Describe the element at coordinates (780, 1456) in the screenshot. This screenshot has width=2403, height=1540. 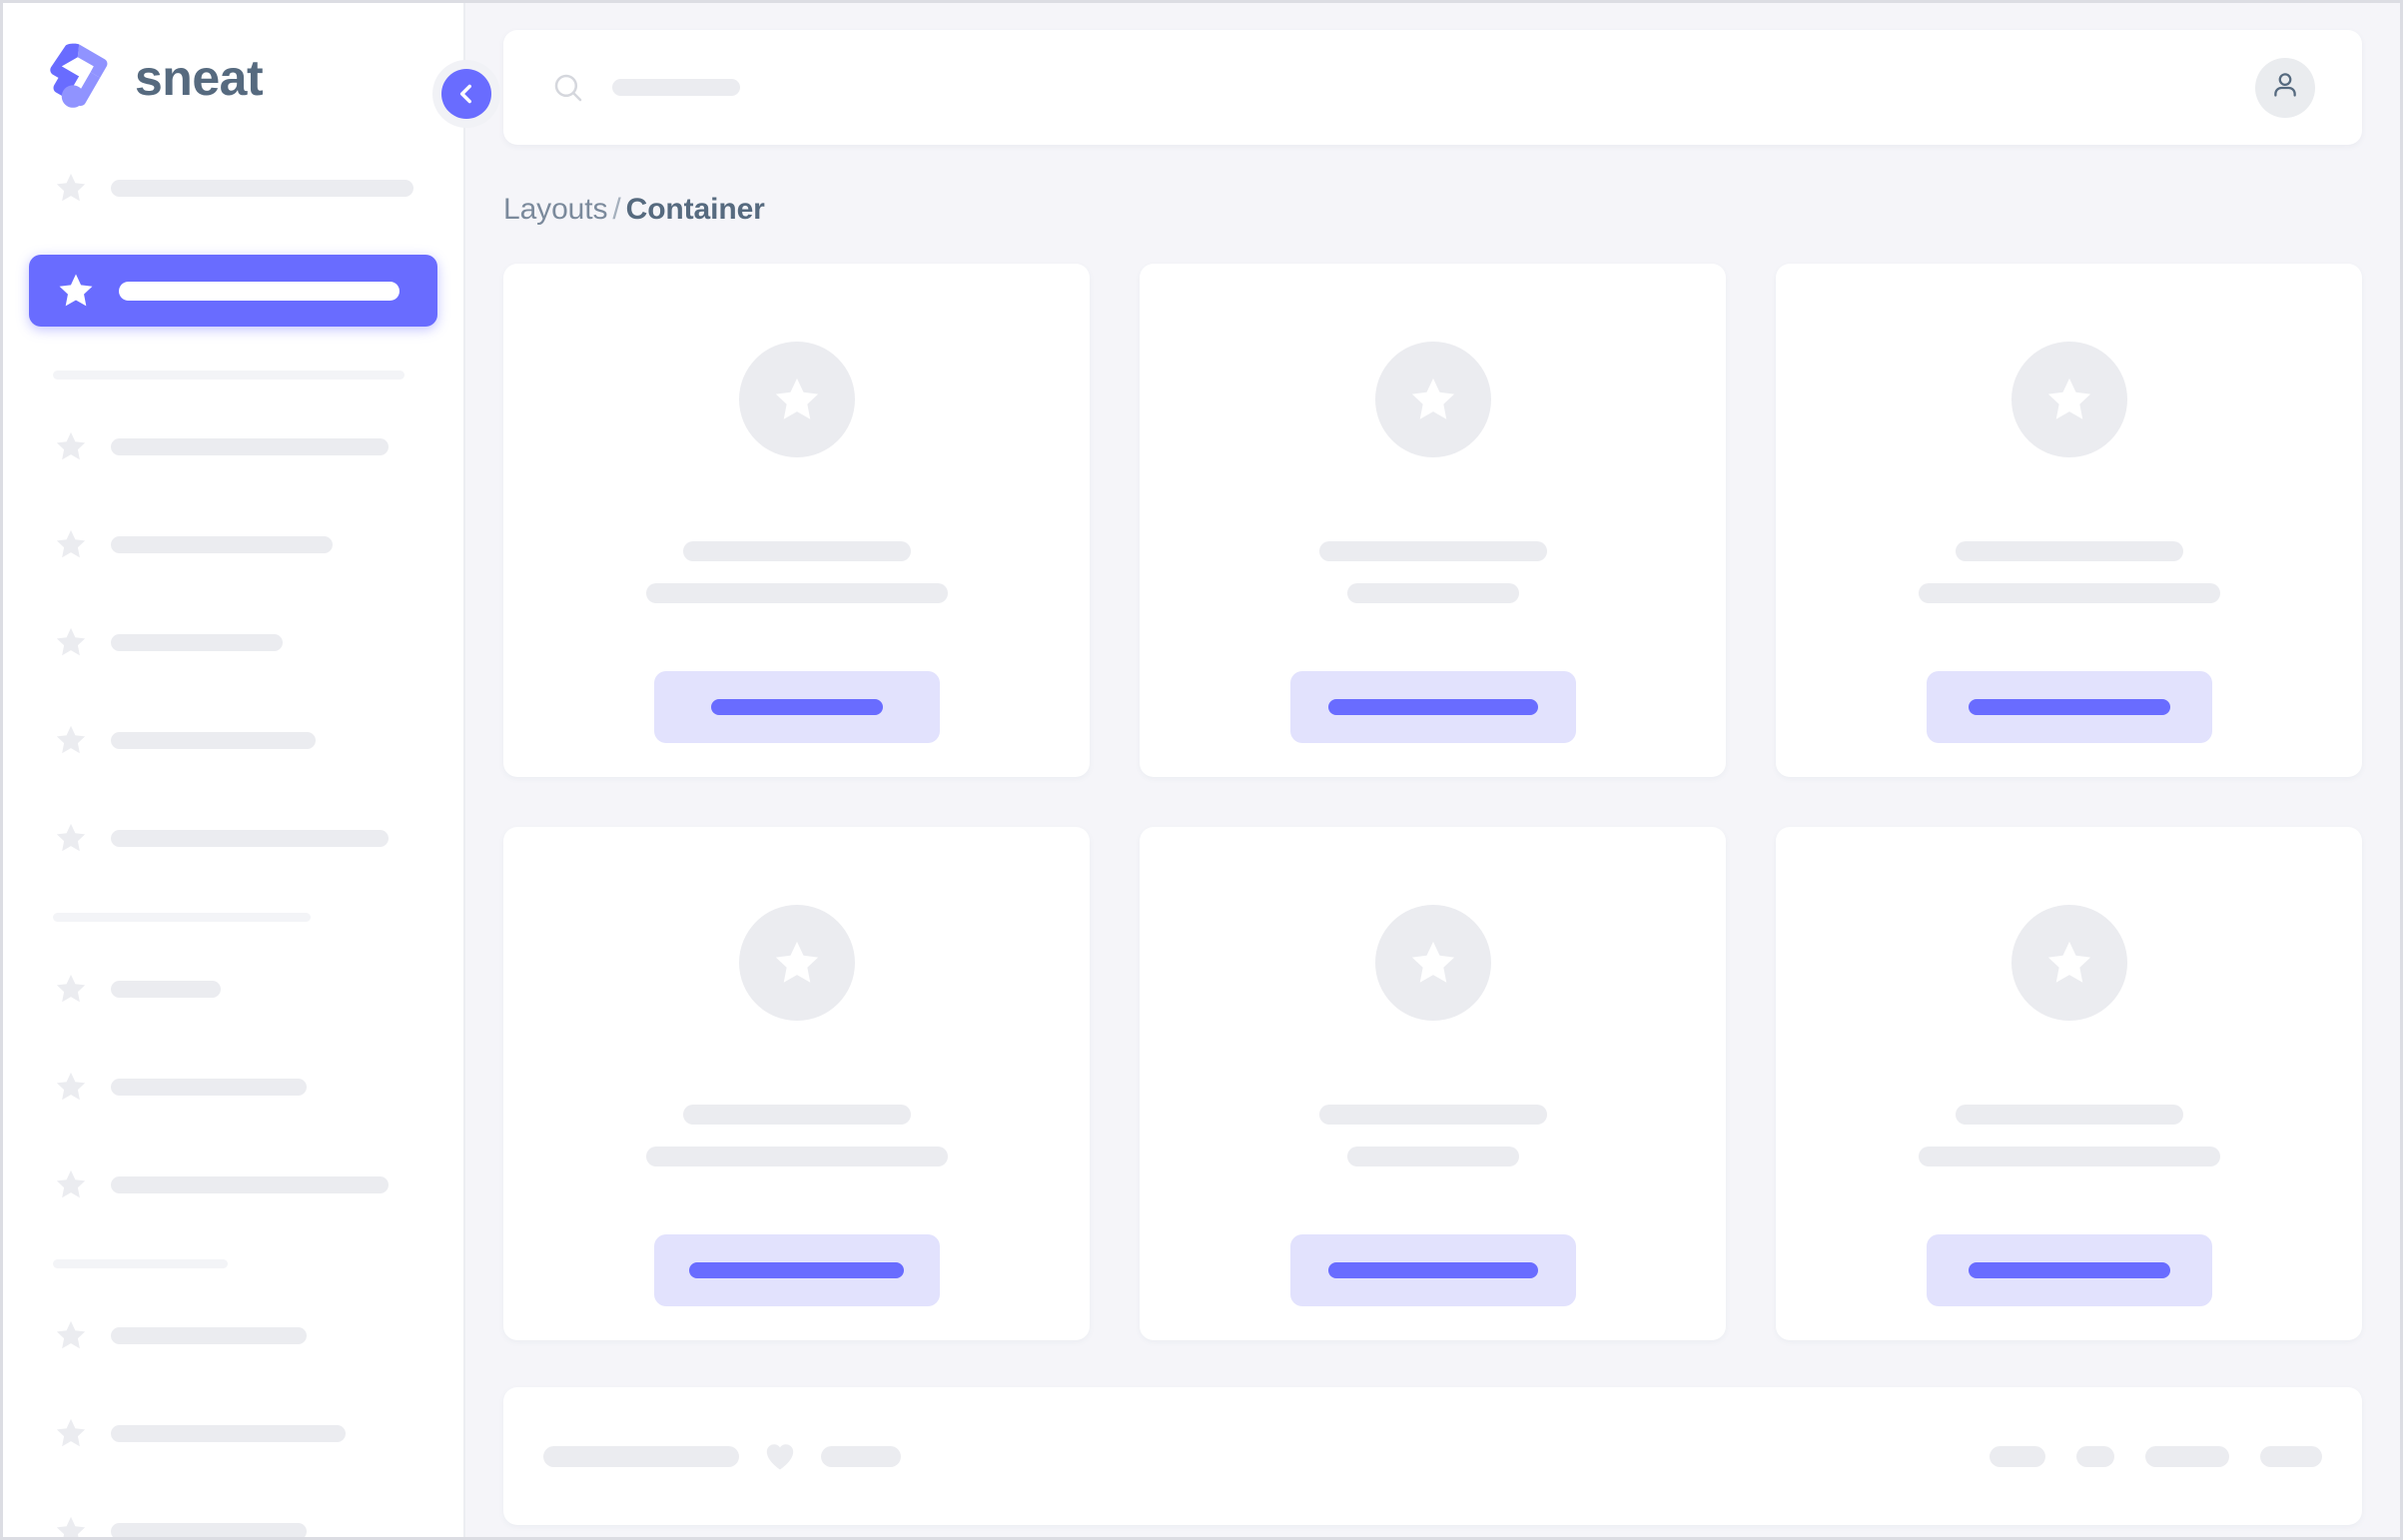
I see `heart-icon` at that location.